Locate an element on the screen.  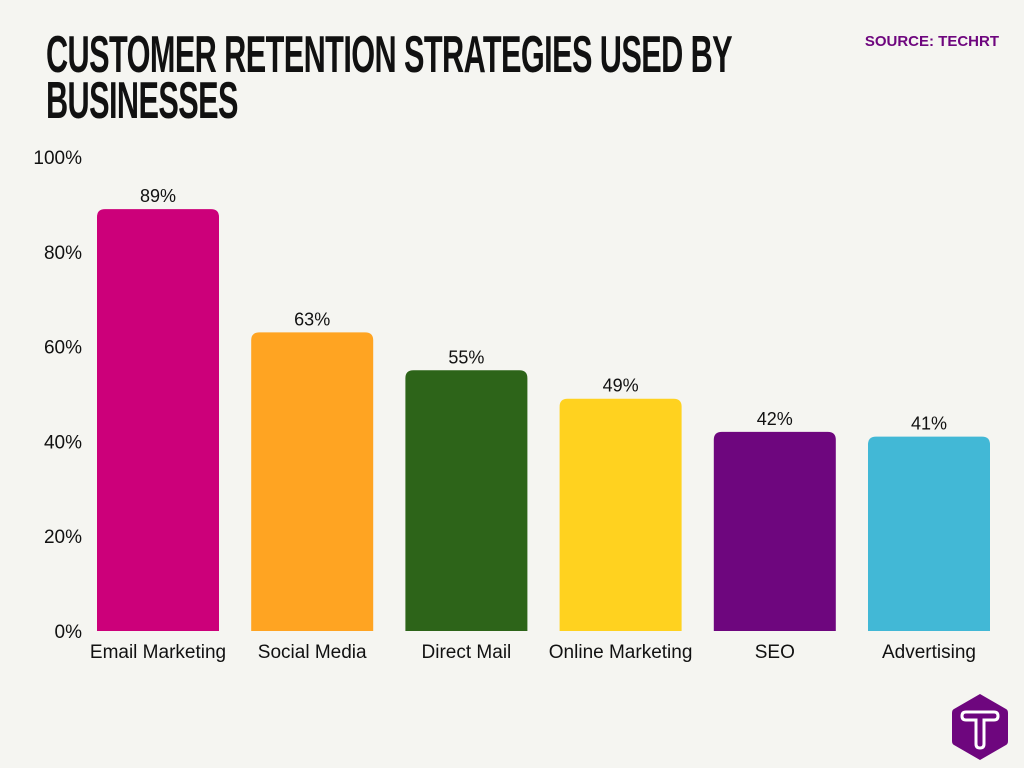
data-label: 49% is located at coordinates (621, 386).